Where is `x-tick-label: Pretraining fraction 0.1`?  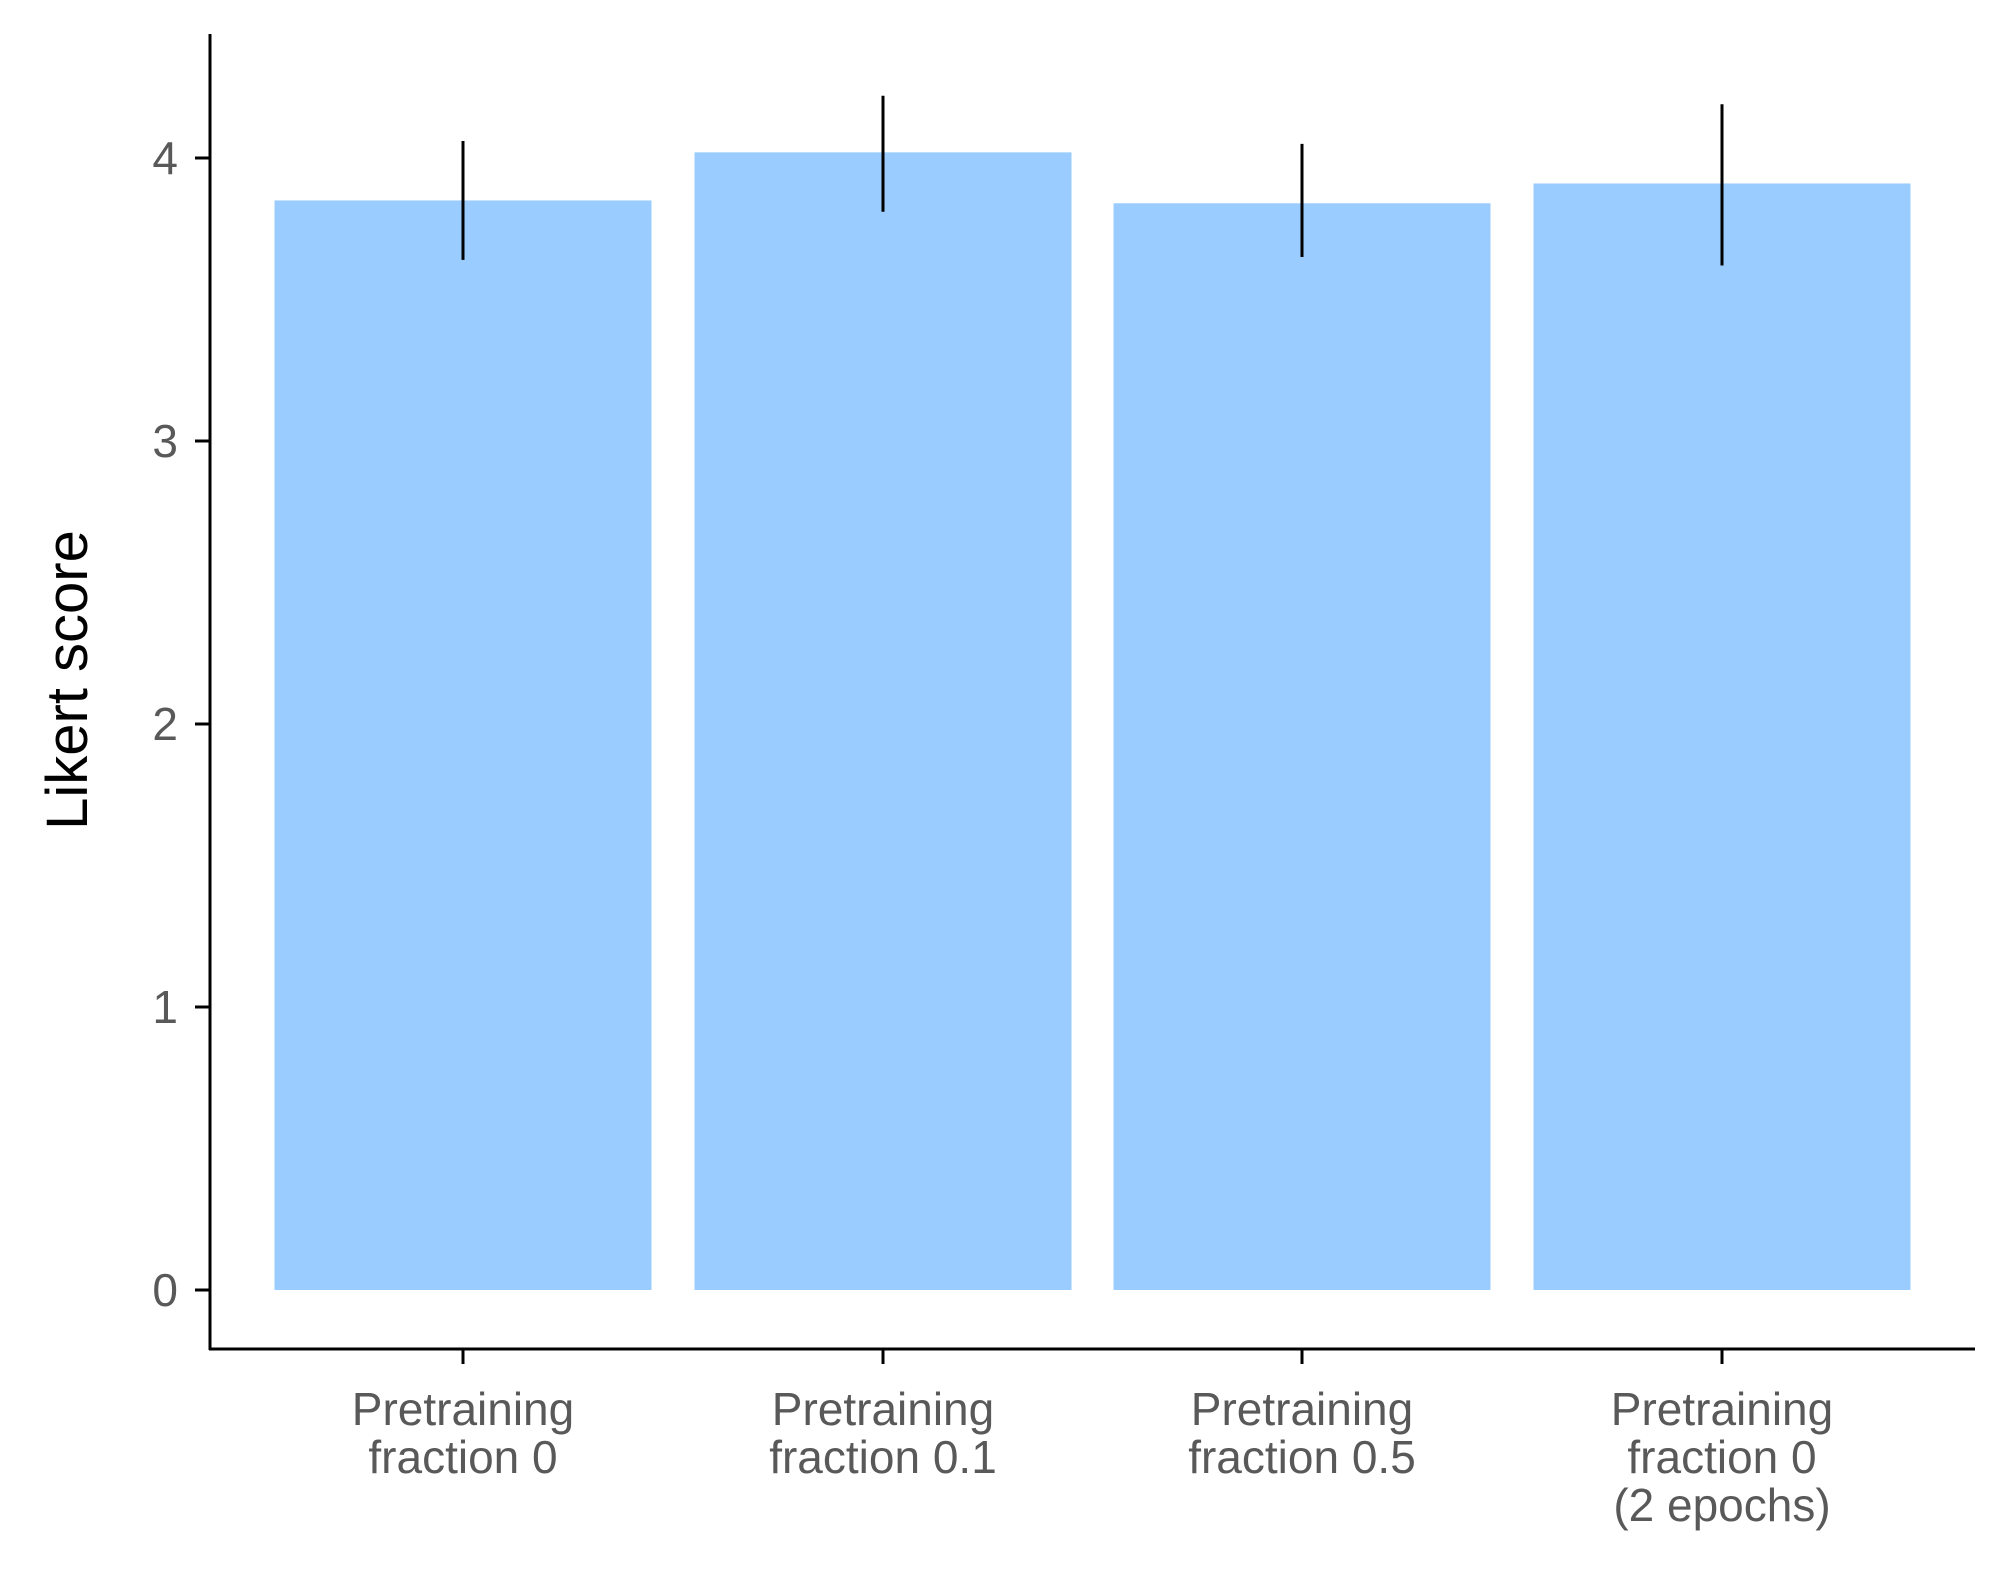
x-tick-label: Pretraining fraction 0.1 is located at coordinates (883, 1433).